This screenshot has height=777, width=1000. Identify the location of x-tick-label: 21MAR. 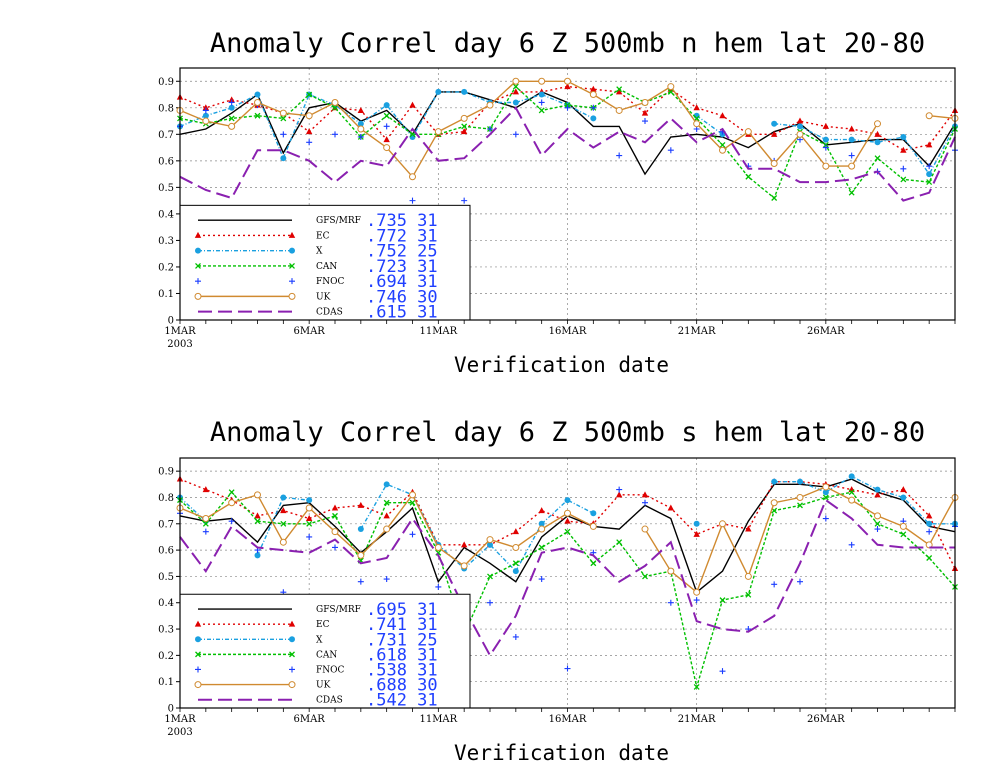
(697, 719).